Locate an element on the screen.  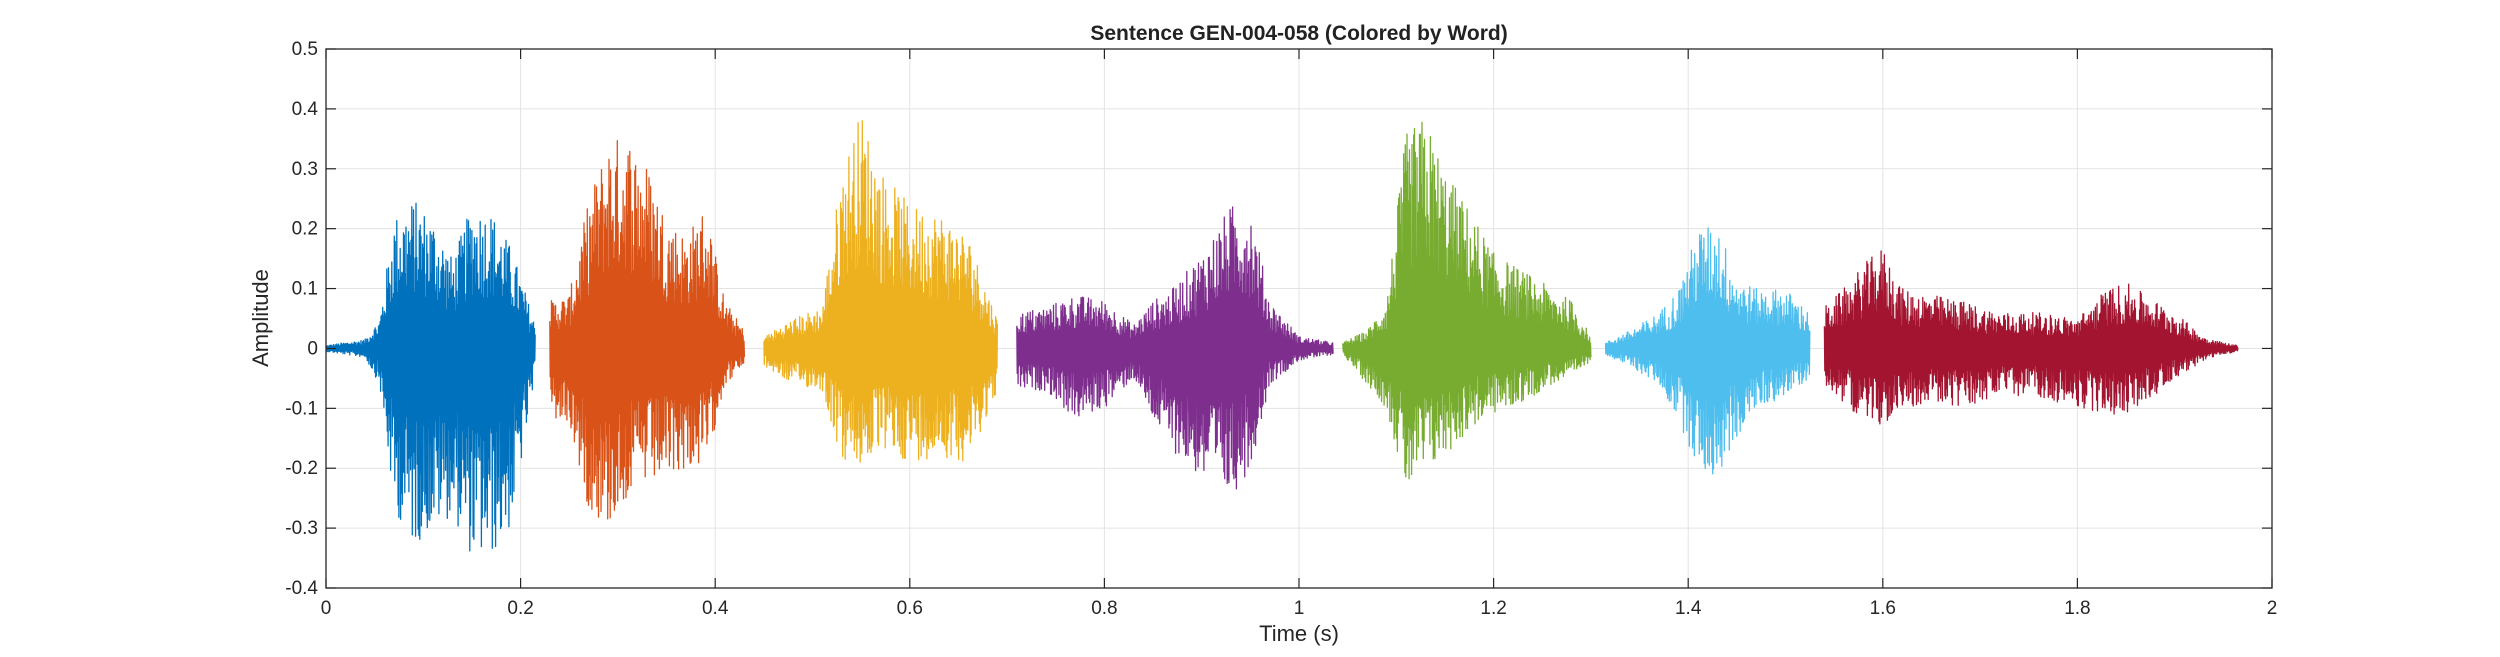
x-tick-label: 0.6 is located at coordinates (910, 608).